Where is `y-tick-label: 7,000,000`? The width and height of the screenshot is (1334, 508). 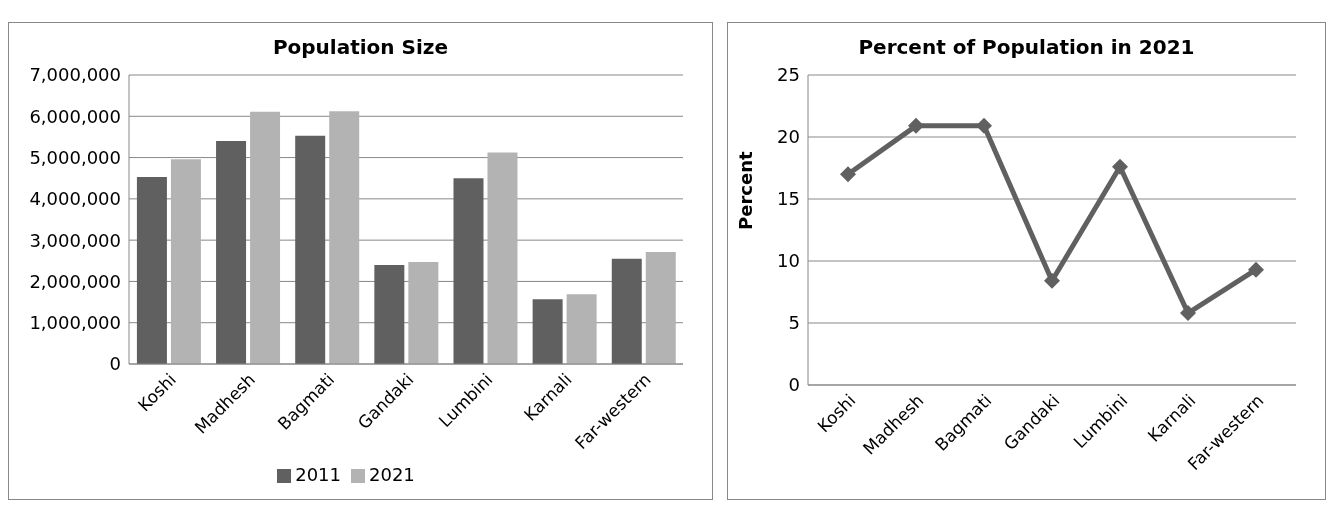 y-tick-label: 7,000,000 is located at coordinates (75, 75).